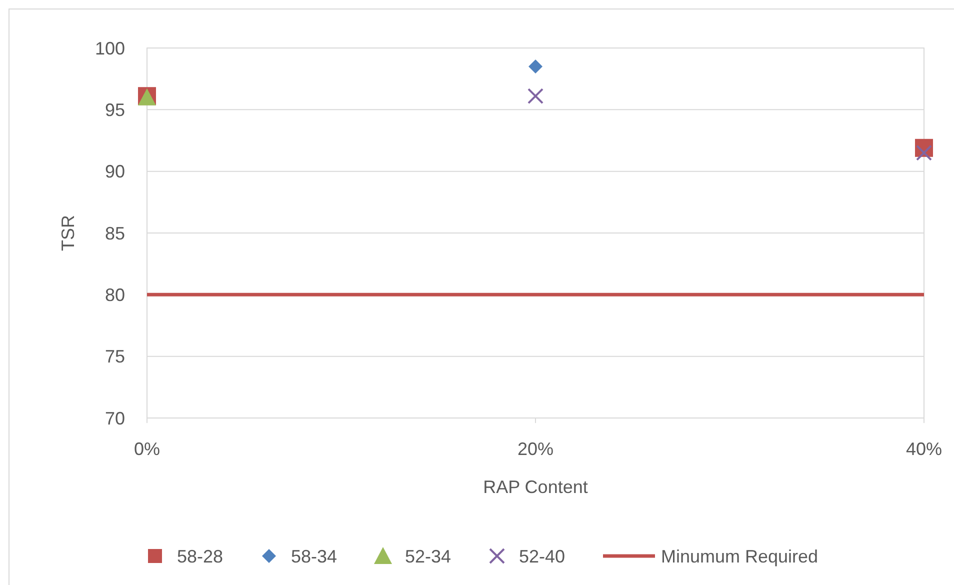  Describe the element at coordinates (68, 233) in the screenshot. I see `y-axis-title: TSR` at that location.